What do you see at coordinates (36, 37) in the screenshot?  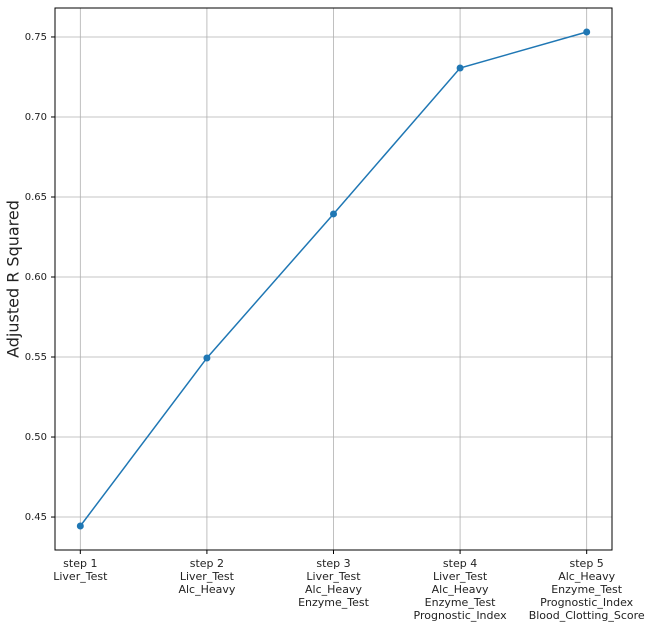 I see `y-tick-label: 0.75` at bounding box center [36, 37].